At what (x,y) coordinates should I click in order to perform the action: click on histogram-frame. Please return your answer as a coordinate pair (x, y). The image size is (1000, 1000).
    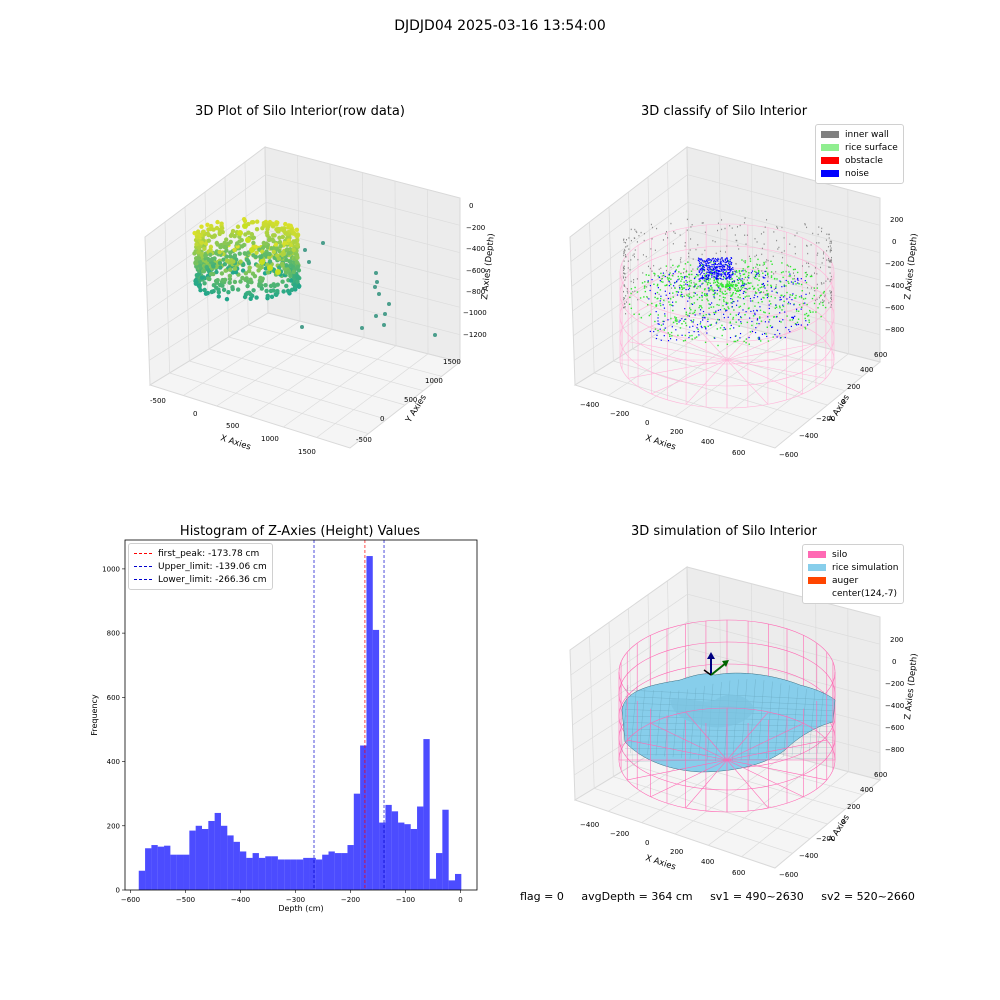
    Looking at the image, I should click on (301, 715).